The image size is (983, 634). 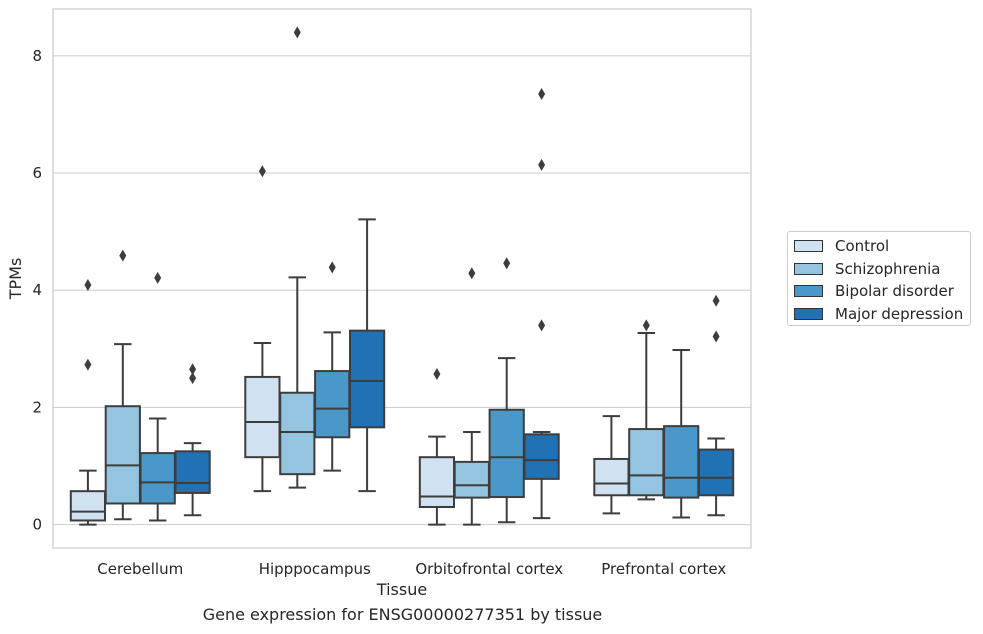 What do you see at coordinates (37, 525) in the screenshot?
I see `y-tick-label: 0` at bounding box center [37, 525].